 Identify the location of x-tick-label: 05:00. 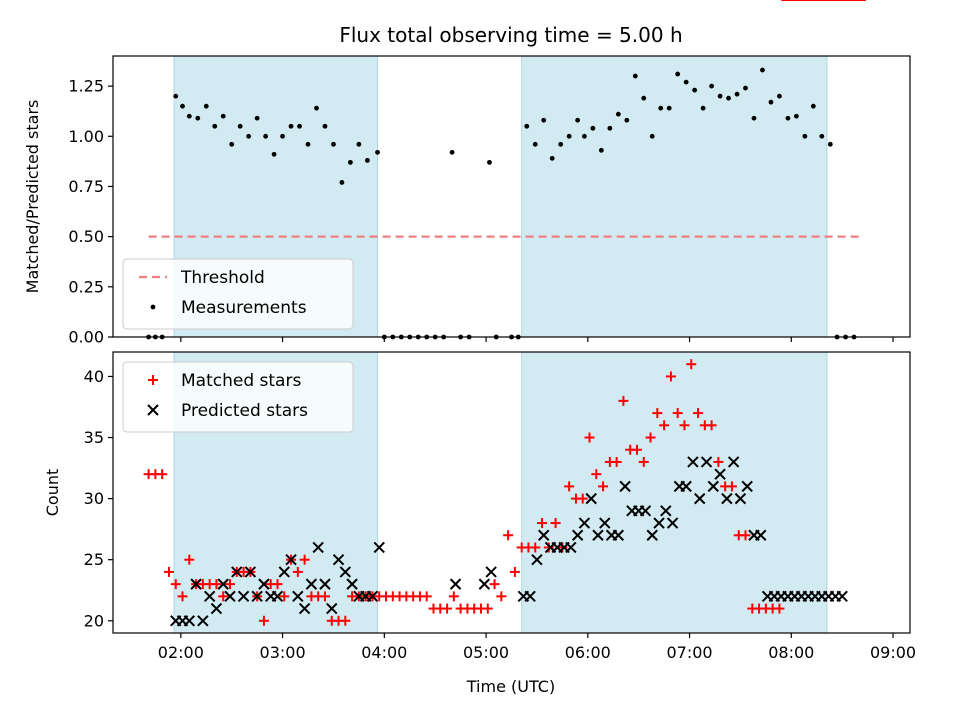
(486, 652).